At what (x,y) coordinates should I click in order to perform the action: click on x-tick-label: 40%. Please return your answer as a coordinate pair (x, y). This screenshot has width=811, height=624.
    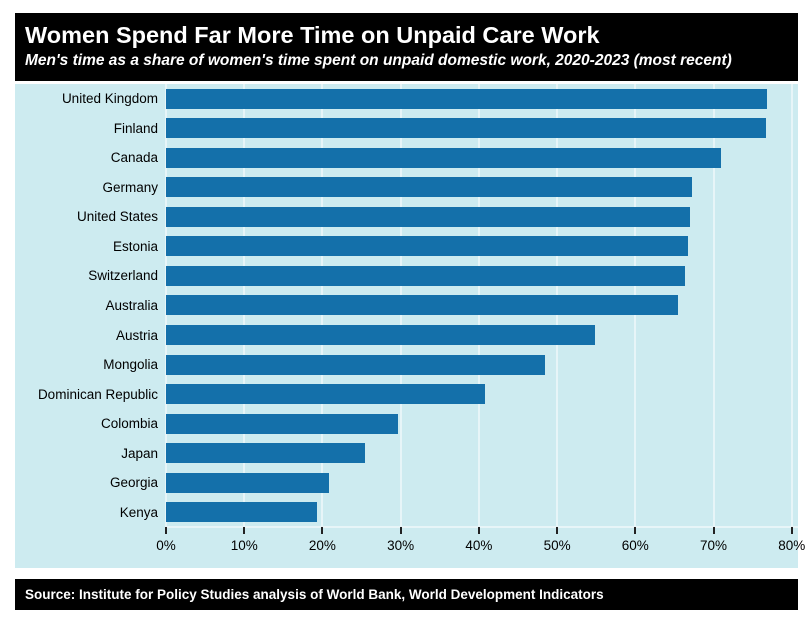
    Looking at the image, I should click on (479, 545).